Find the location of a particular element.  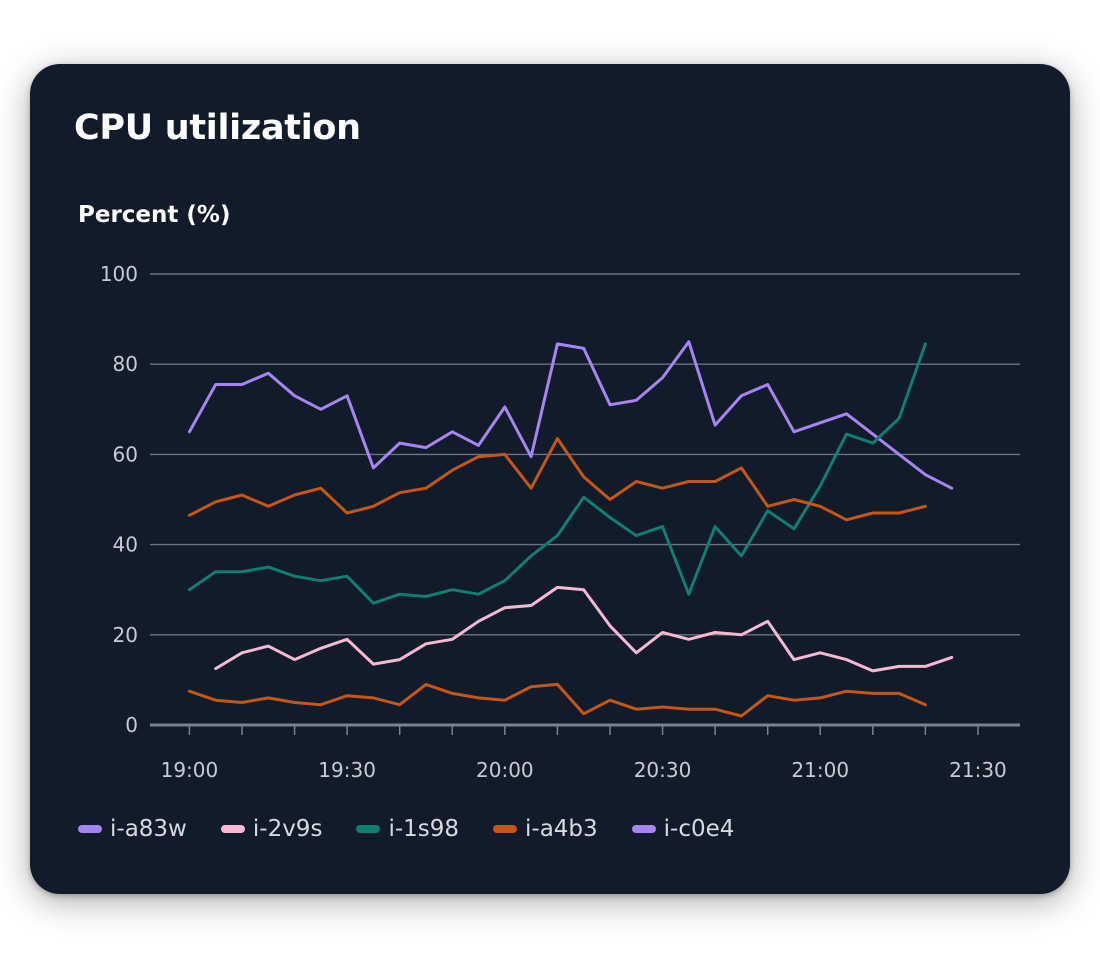

legend-item-i-2v9s: i-2v9s is located at coordinates (271, 829).